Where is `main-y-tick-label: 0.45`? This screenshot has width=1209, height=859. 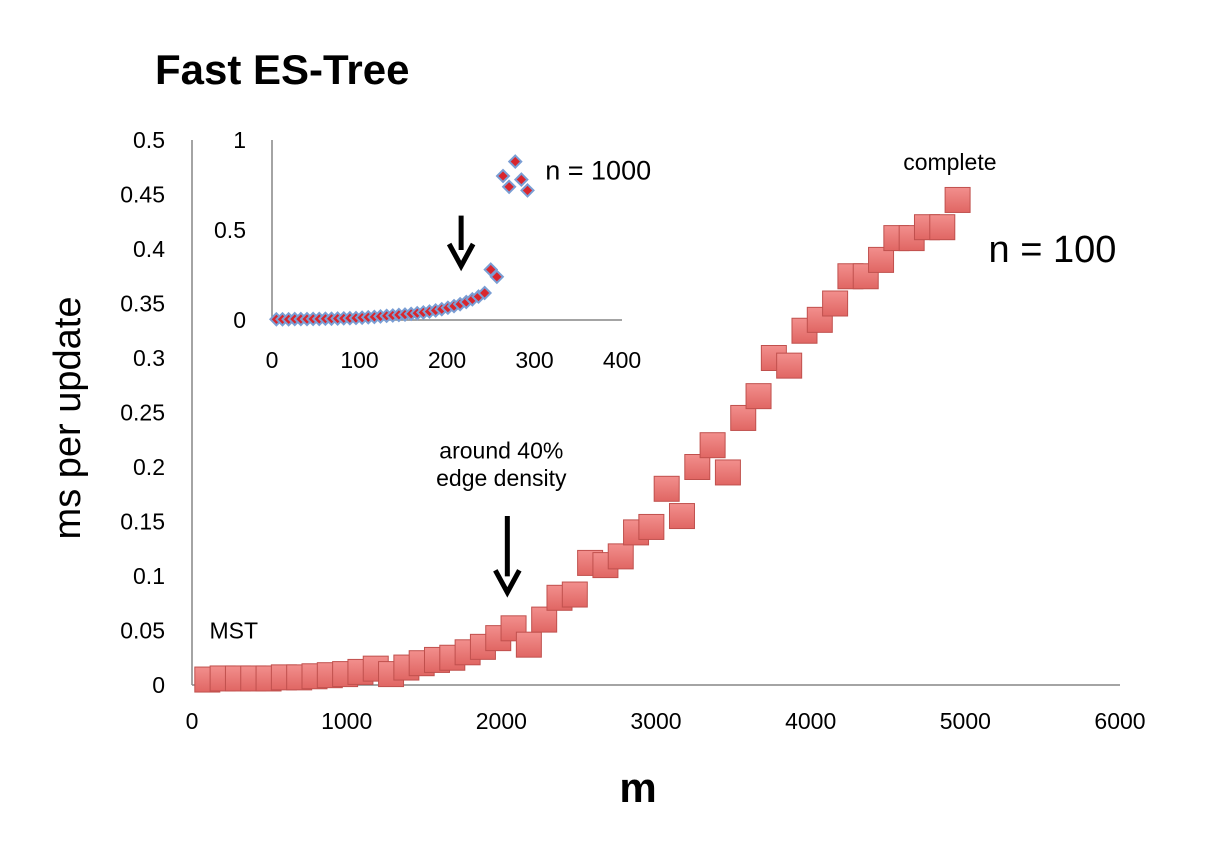 main-y-tick-label: 0.45 is located at coordinates (142, 195).